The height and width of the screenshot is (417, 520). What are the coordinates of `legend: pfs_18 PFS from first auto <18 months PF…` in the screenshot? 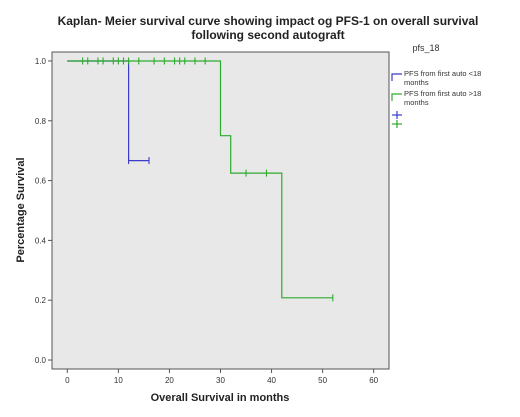 It's located at (436, 85).